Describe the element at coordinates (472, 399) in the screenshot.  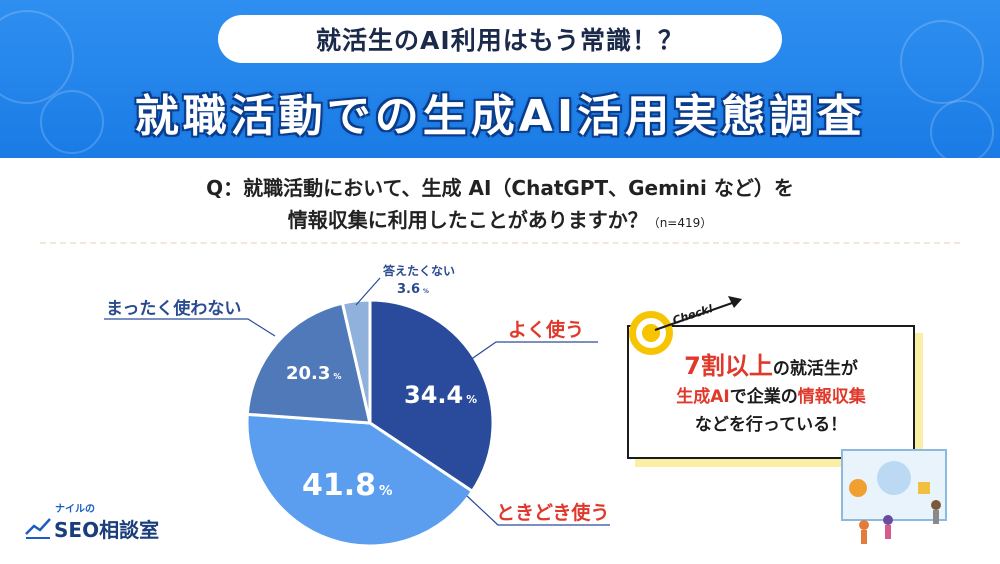
I see `unit-yoku: %` at that location.